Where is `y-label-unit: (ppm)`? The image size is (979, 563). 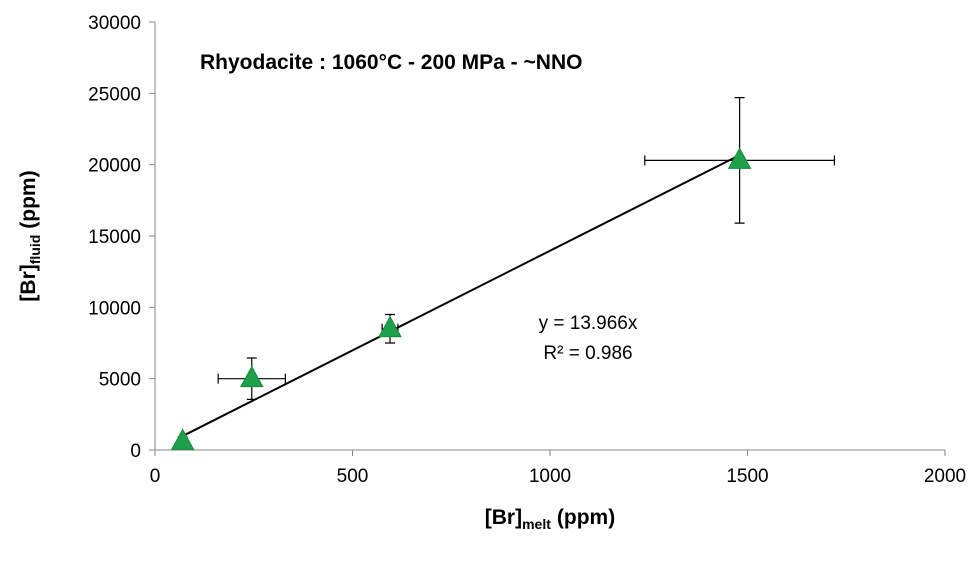 y-label-unit: (ppm) is located at coordinates (28, 199).